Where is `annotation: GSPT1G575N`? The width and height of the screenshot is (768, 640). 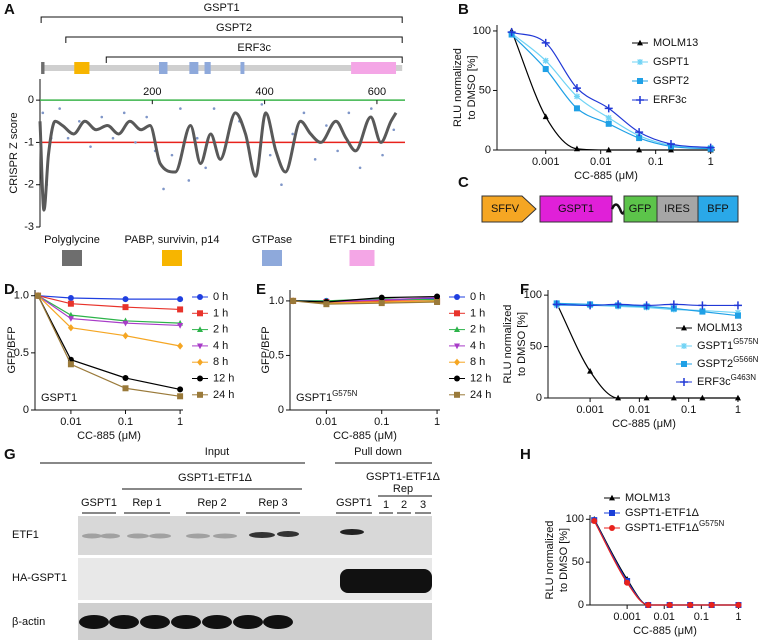 annotation: GSPT1G575N is located at coordinates (327, 396).